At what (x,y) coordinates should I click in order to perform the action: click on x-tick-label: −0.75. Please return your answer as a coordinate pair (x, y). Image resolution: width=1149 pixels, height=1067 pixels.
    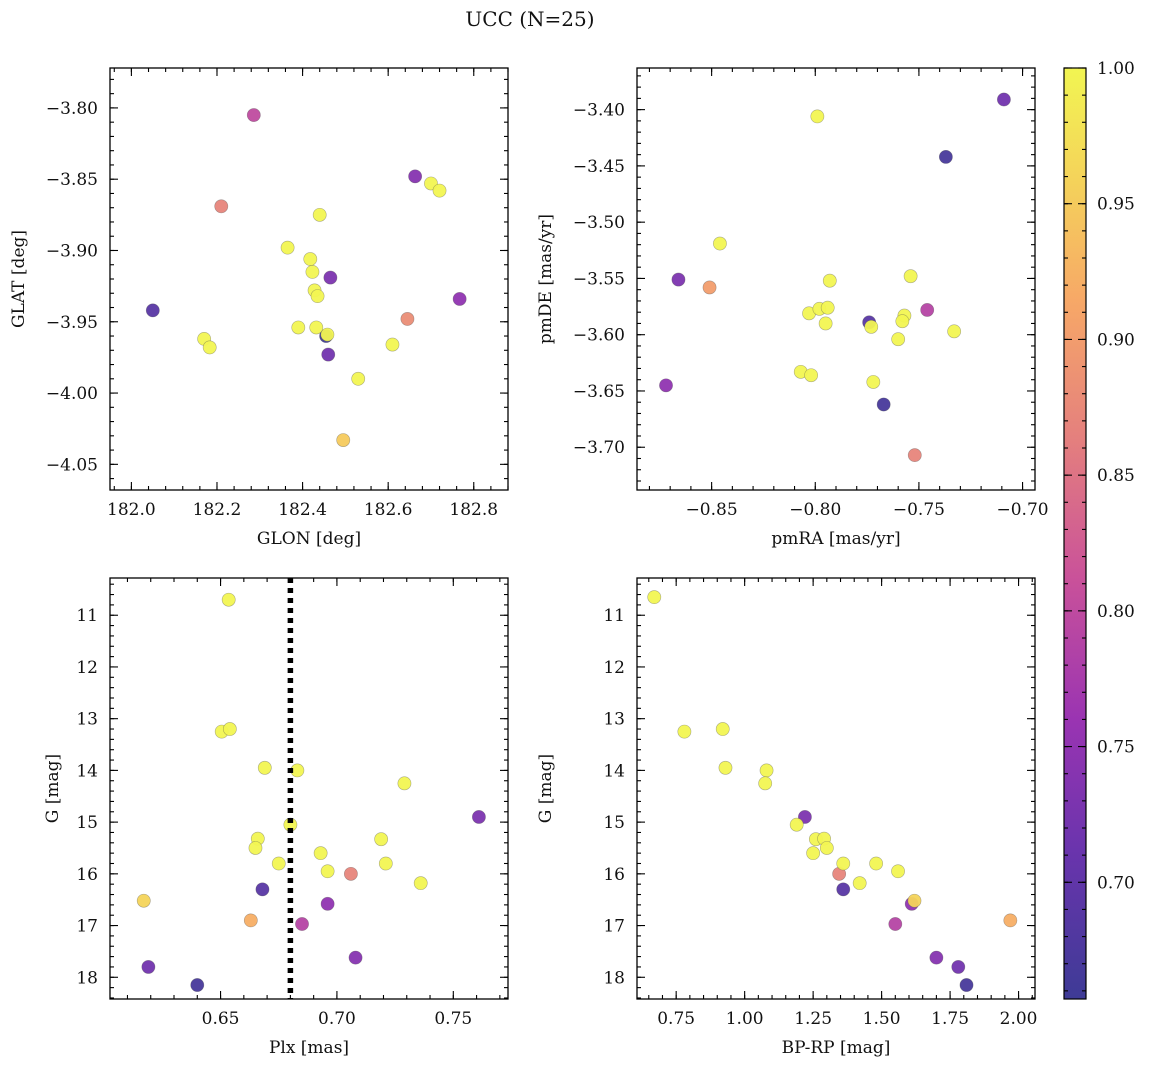
    Looking at the image, I should click on (919, 510).